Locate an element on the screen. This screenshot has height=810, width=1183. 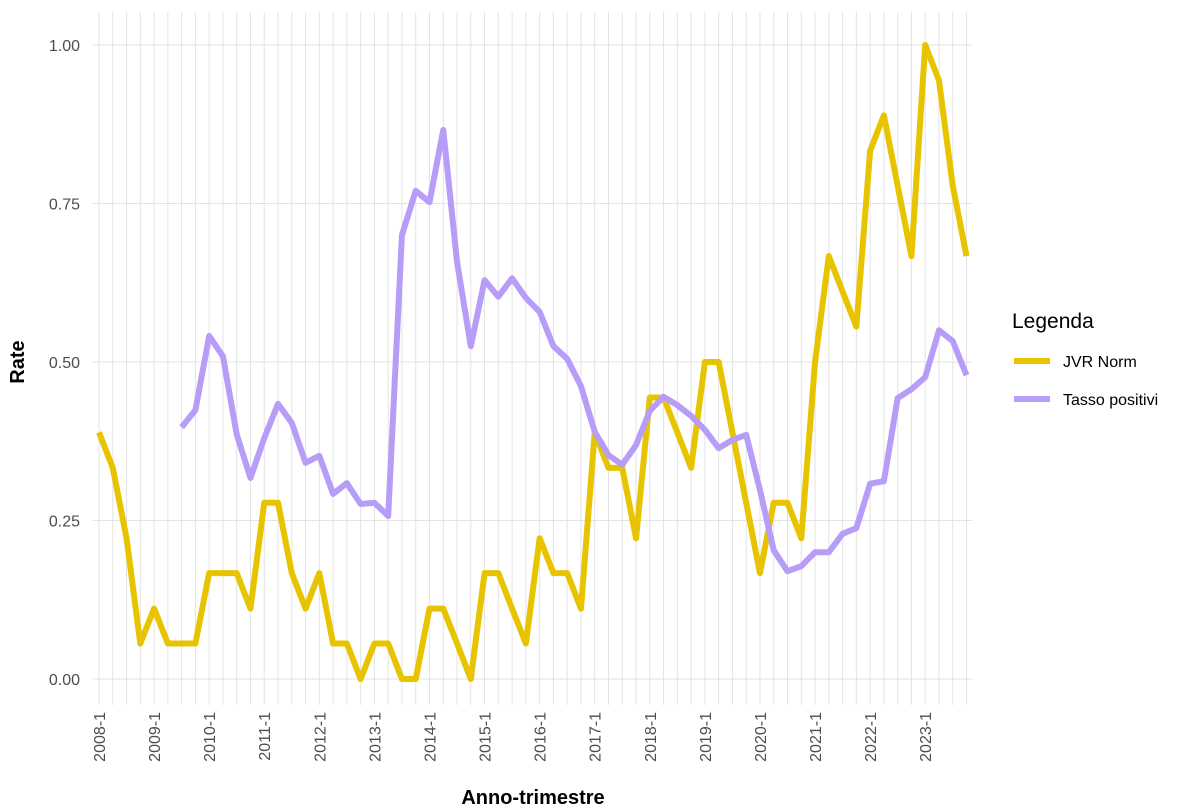
x-tick-label: 2022-1 is located at coordinates (871, 737).